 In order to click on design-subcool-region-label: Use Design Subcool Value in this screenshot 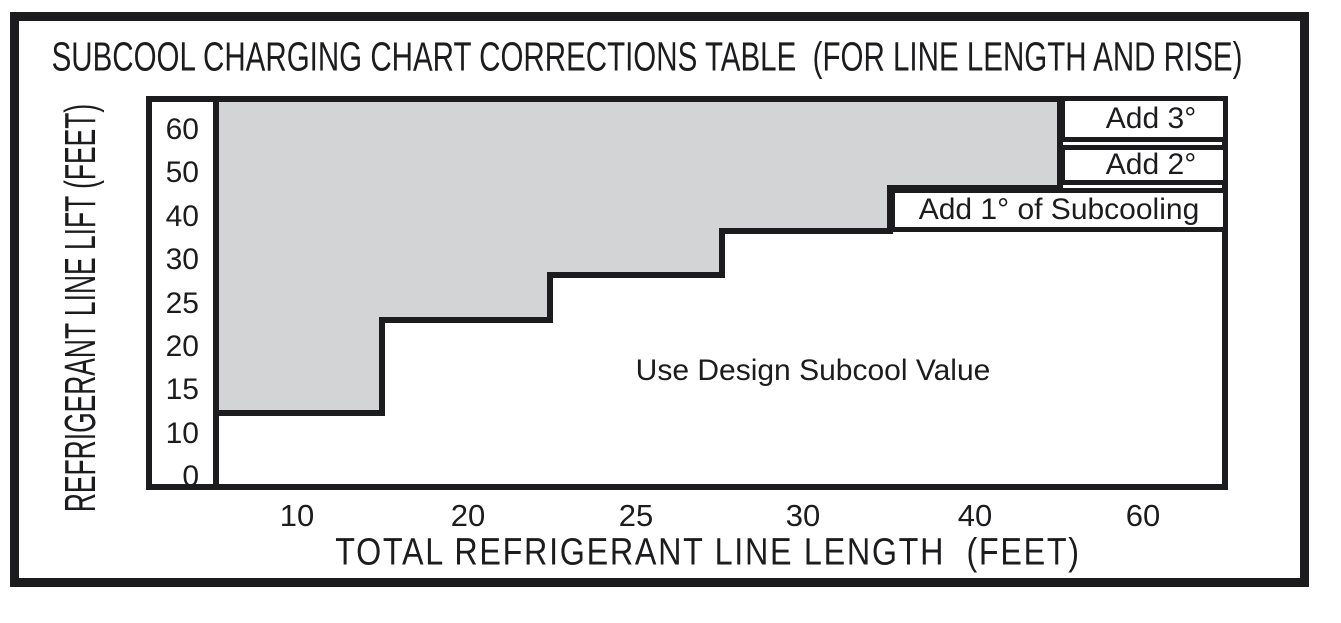, I will do `click(813, 370)`.